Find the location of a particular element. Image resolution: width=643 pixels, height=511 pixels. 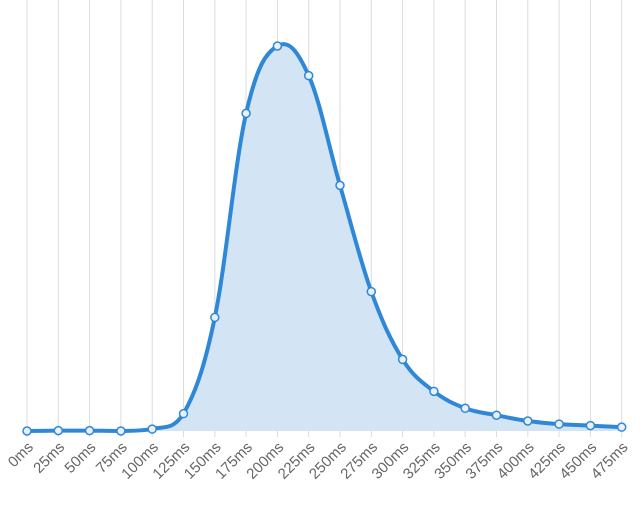

x-tick-label: 25ms is located at coordinates (49, 458).